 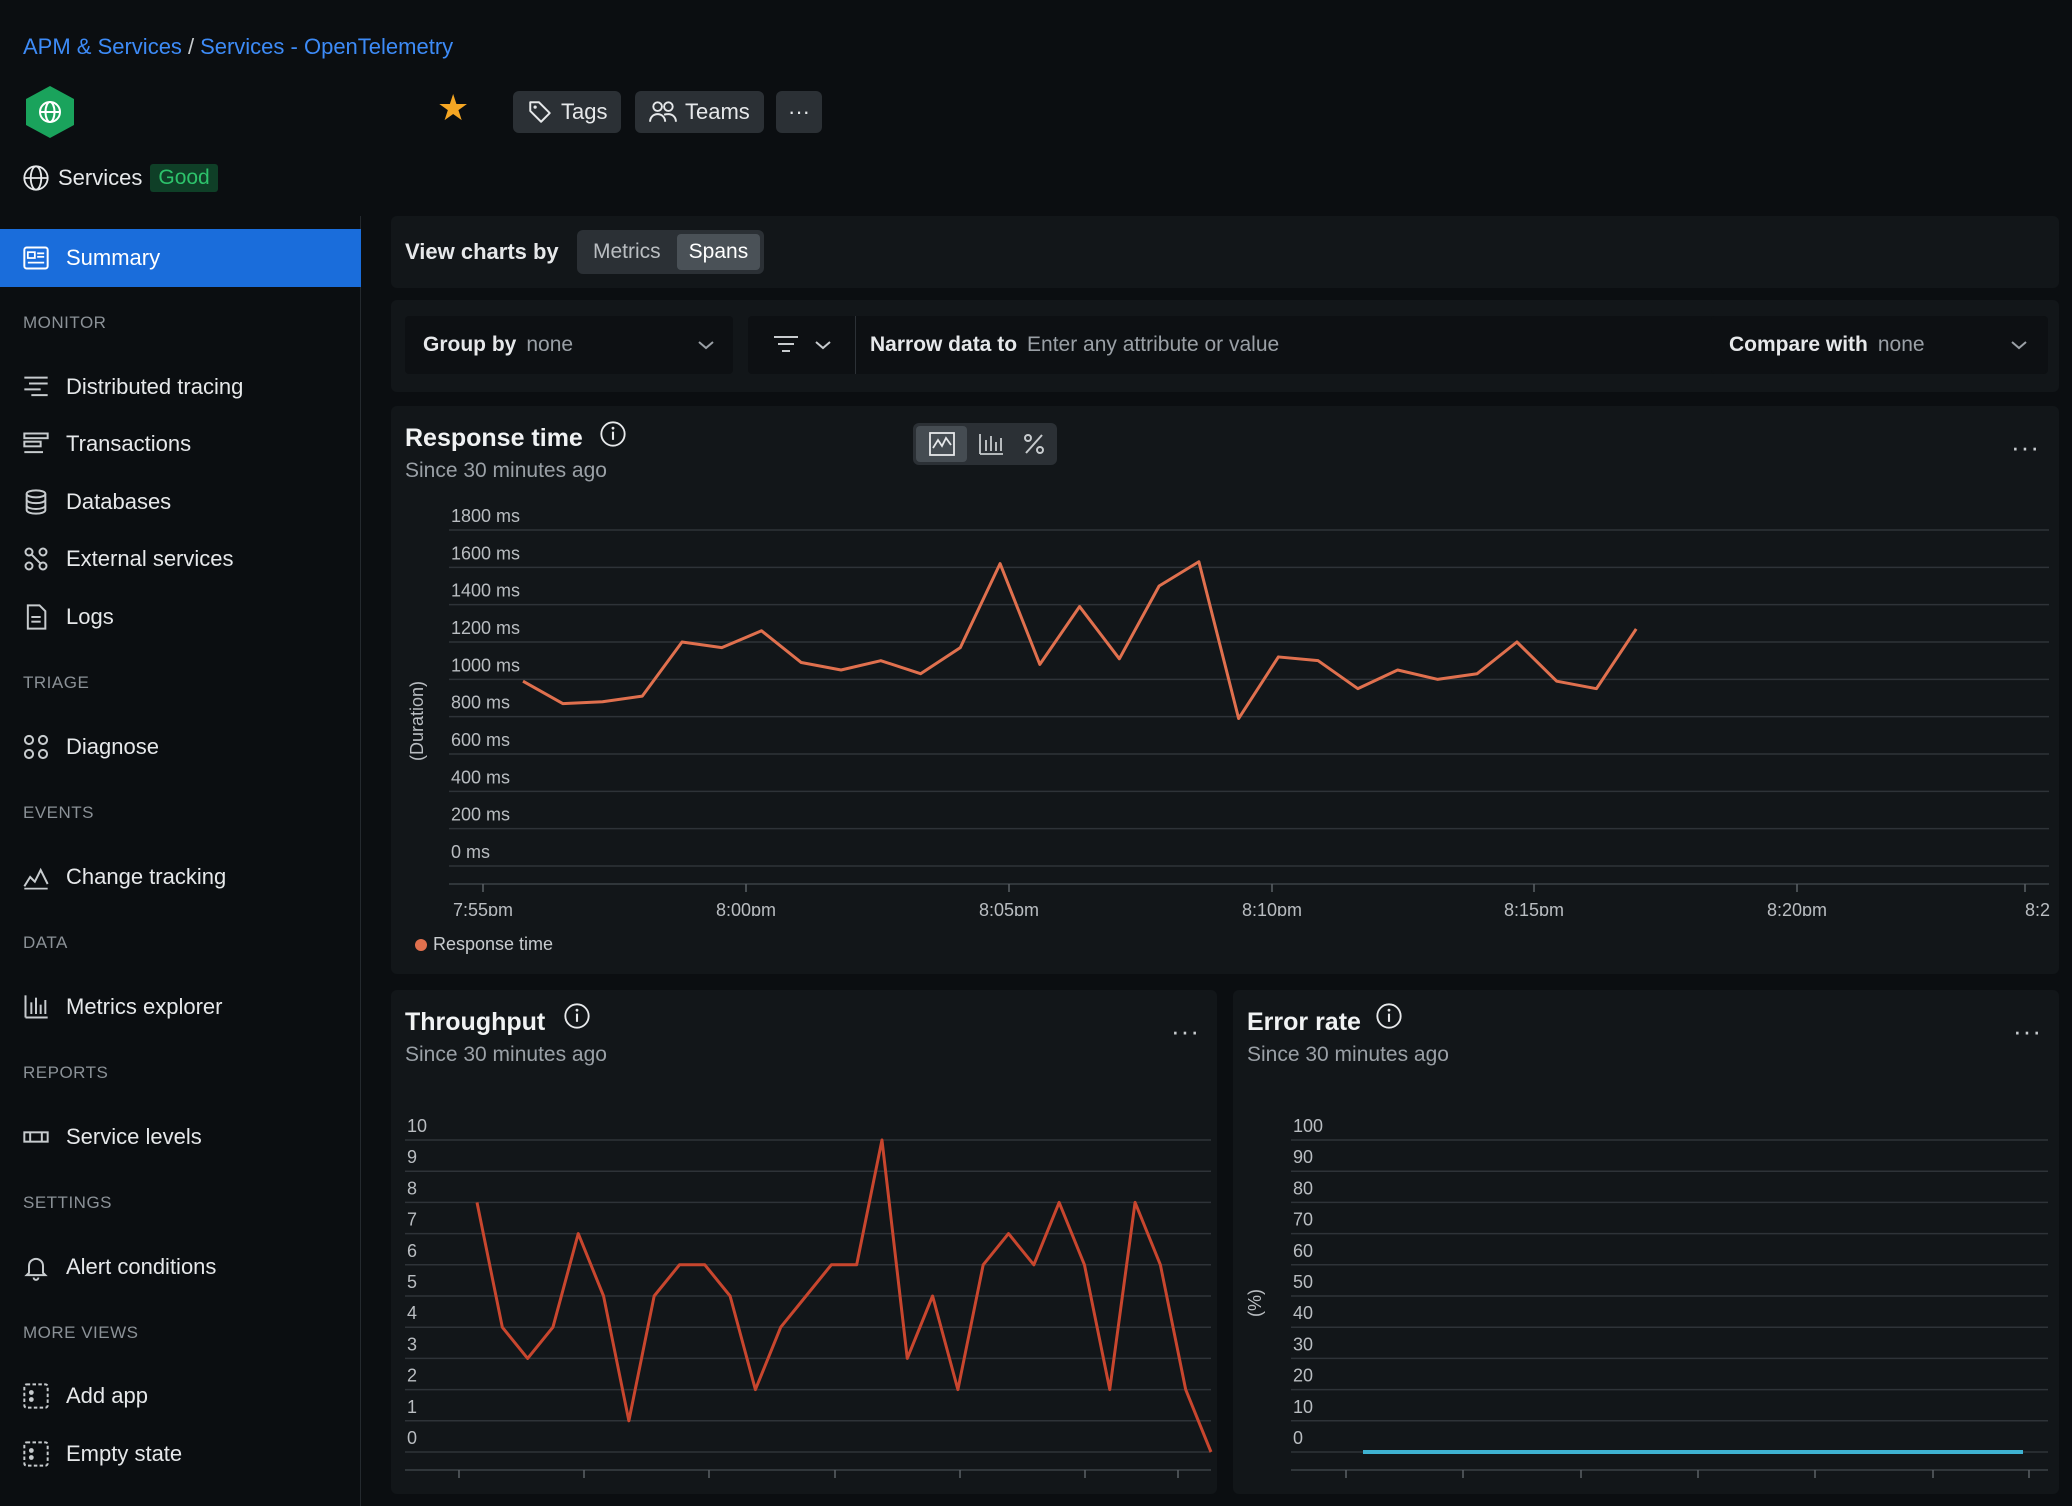 I want to click on sidebar-item-empty-state: Empty state, so click(x=180, y=1454).